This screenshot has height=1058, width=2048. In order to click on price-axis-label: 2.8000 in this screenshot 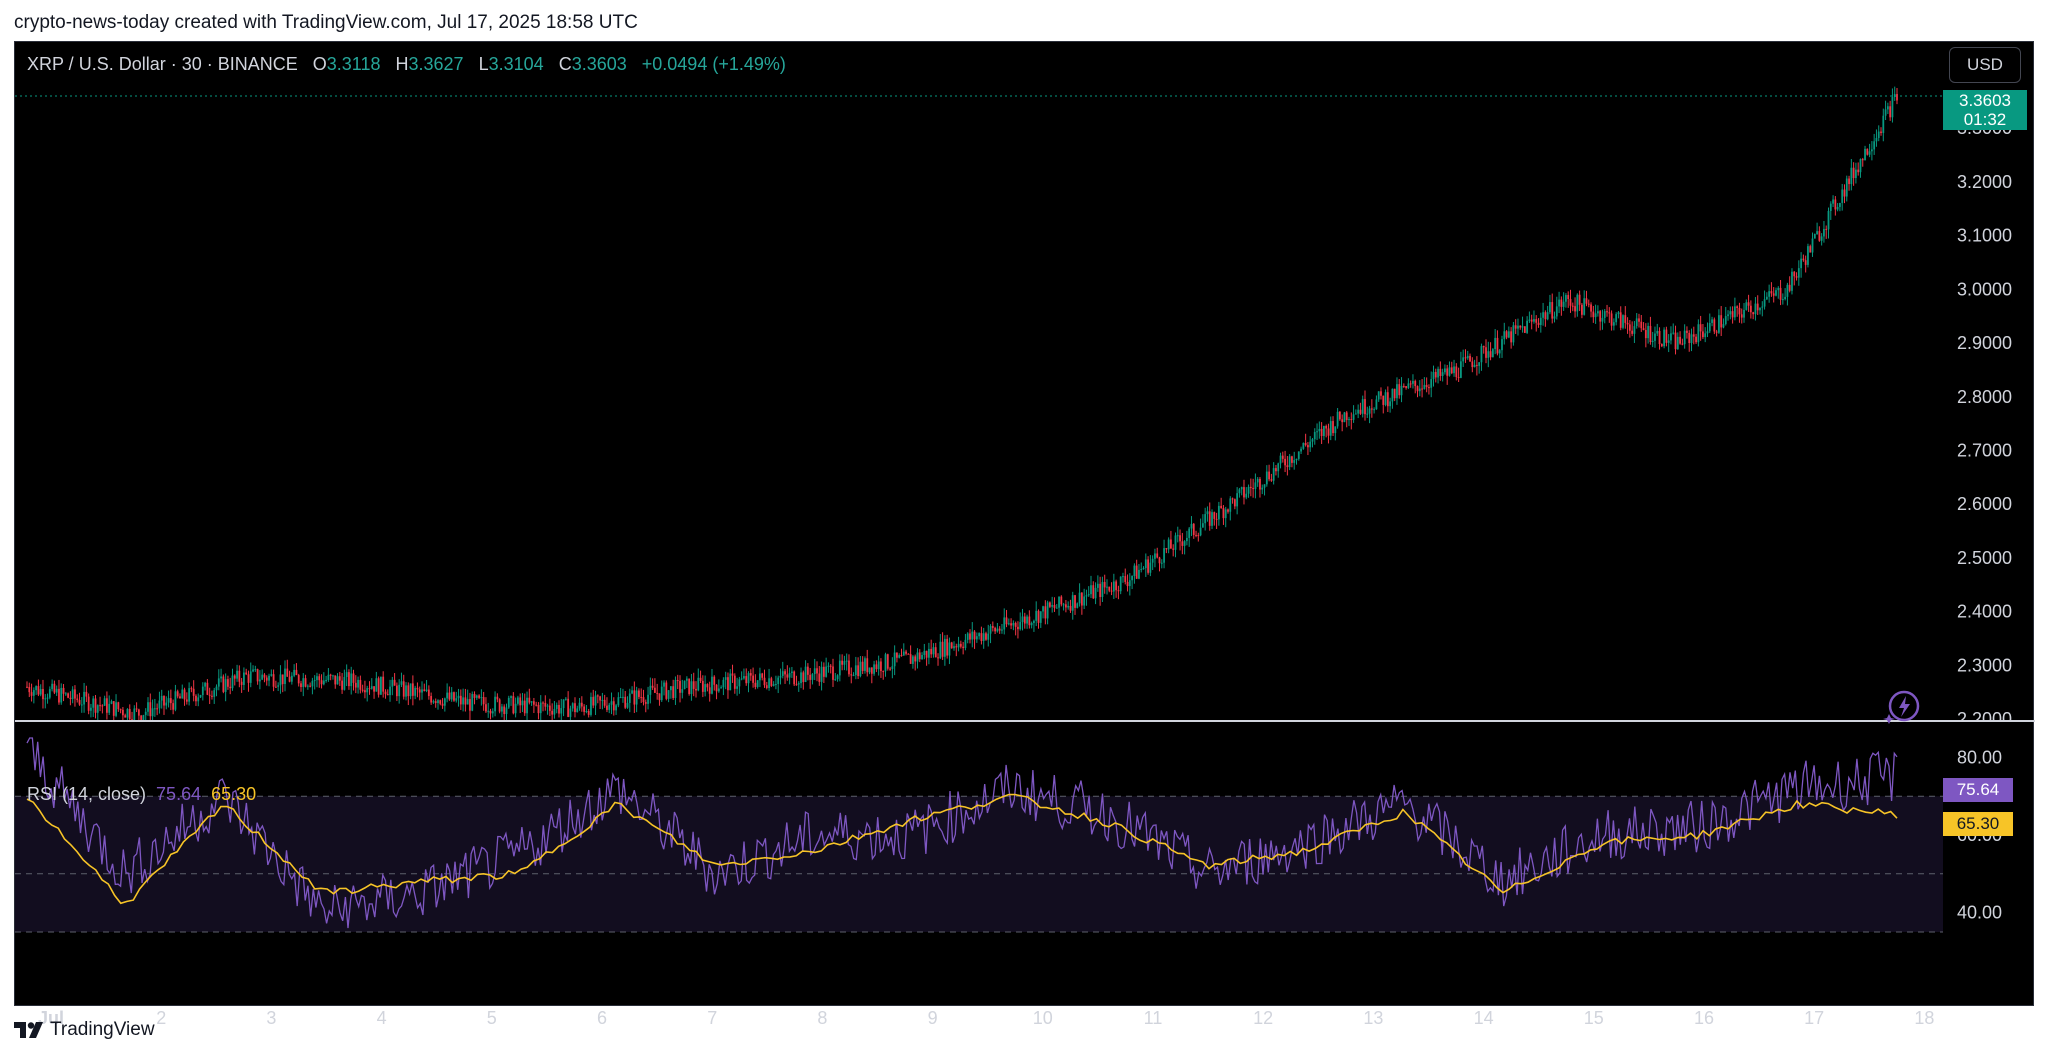, I will do `click(1984, 397)`.